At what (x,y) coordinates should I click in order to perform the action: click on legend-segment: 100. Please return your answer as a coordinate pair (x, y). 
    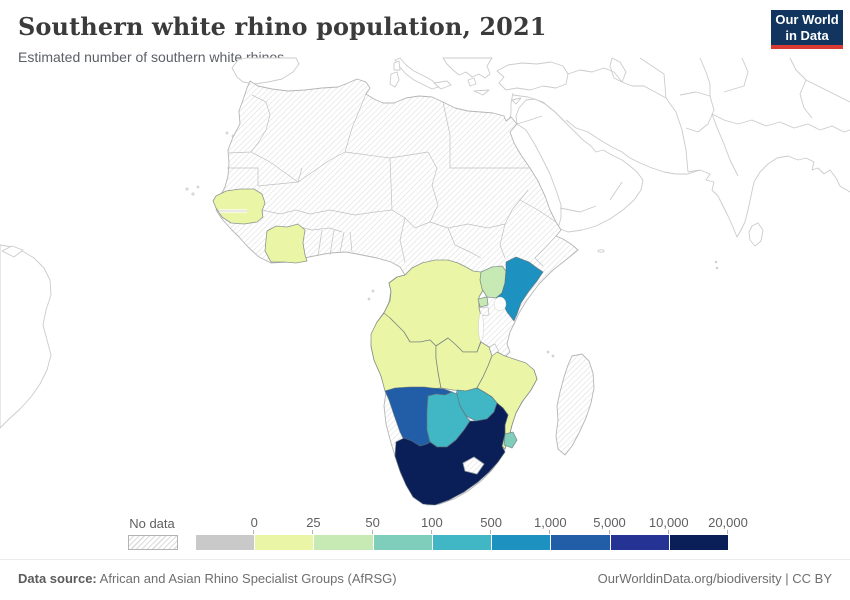
    Looking at the image, I should click on (408, 532).